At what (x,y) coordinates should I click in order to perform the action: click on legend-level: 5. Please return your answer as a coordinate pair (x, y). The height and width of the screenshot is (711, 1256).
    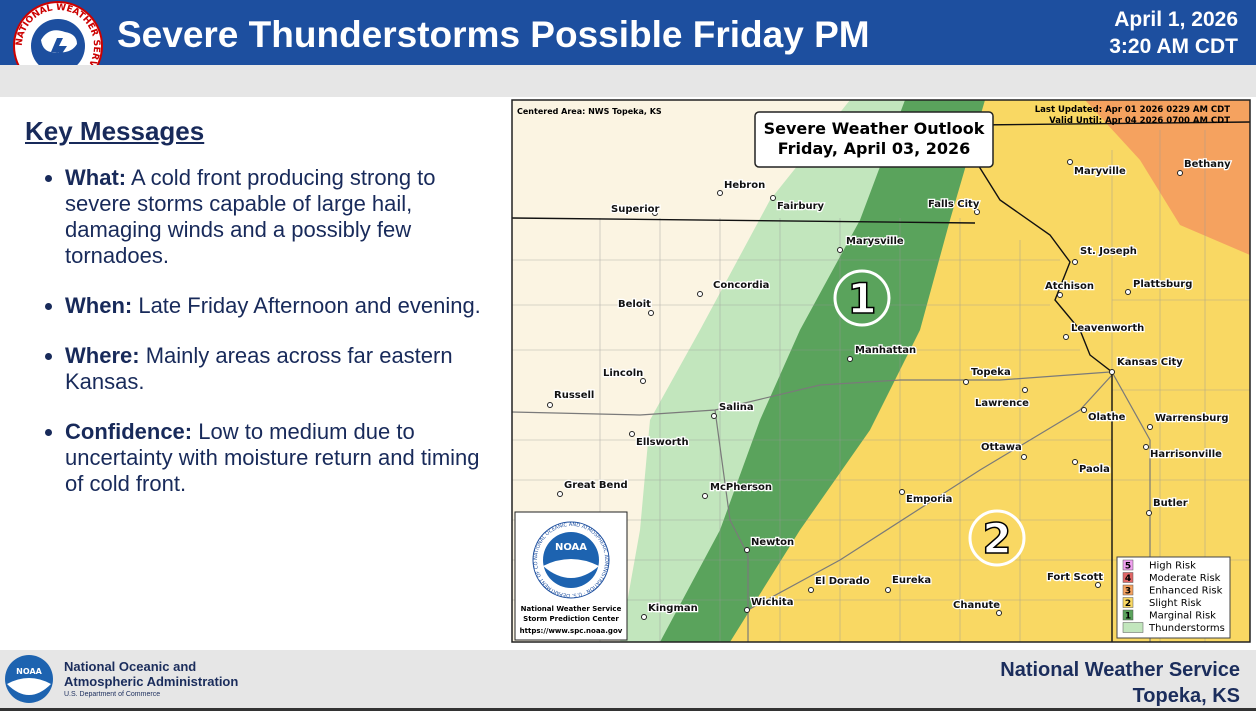
    Looking at the image, I should click on (1128, 567).